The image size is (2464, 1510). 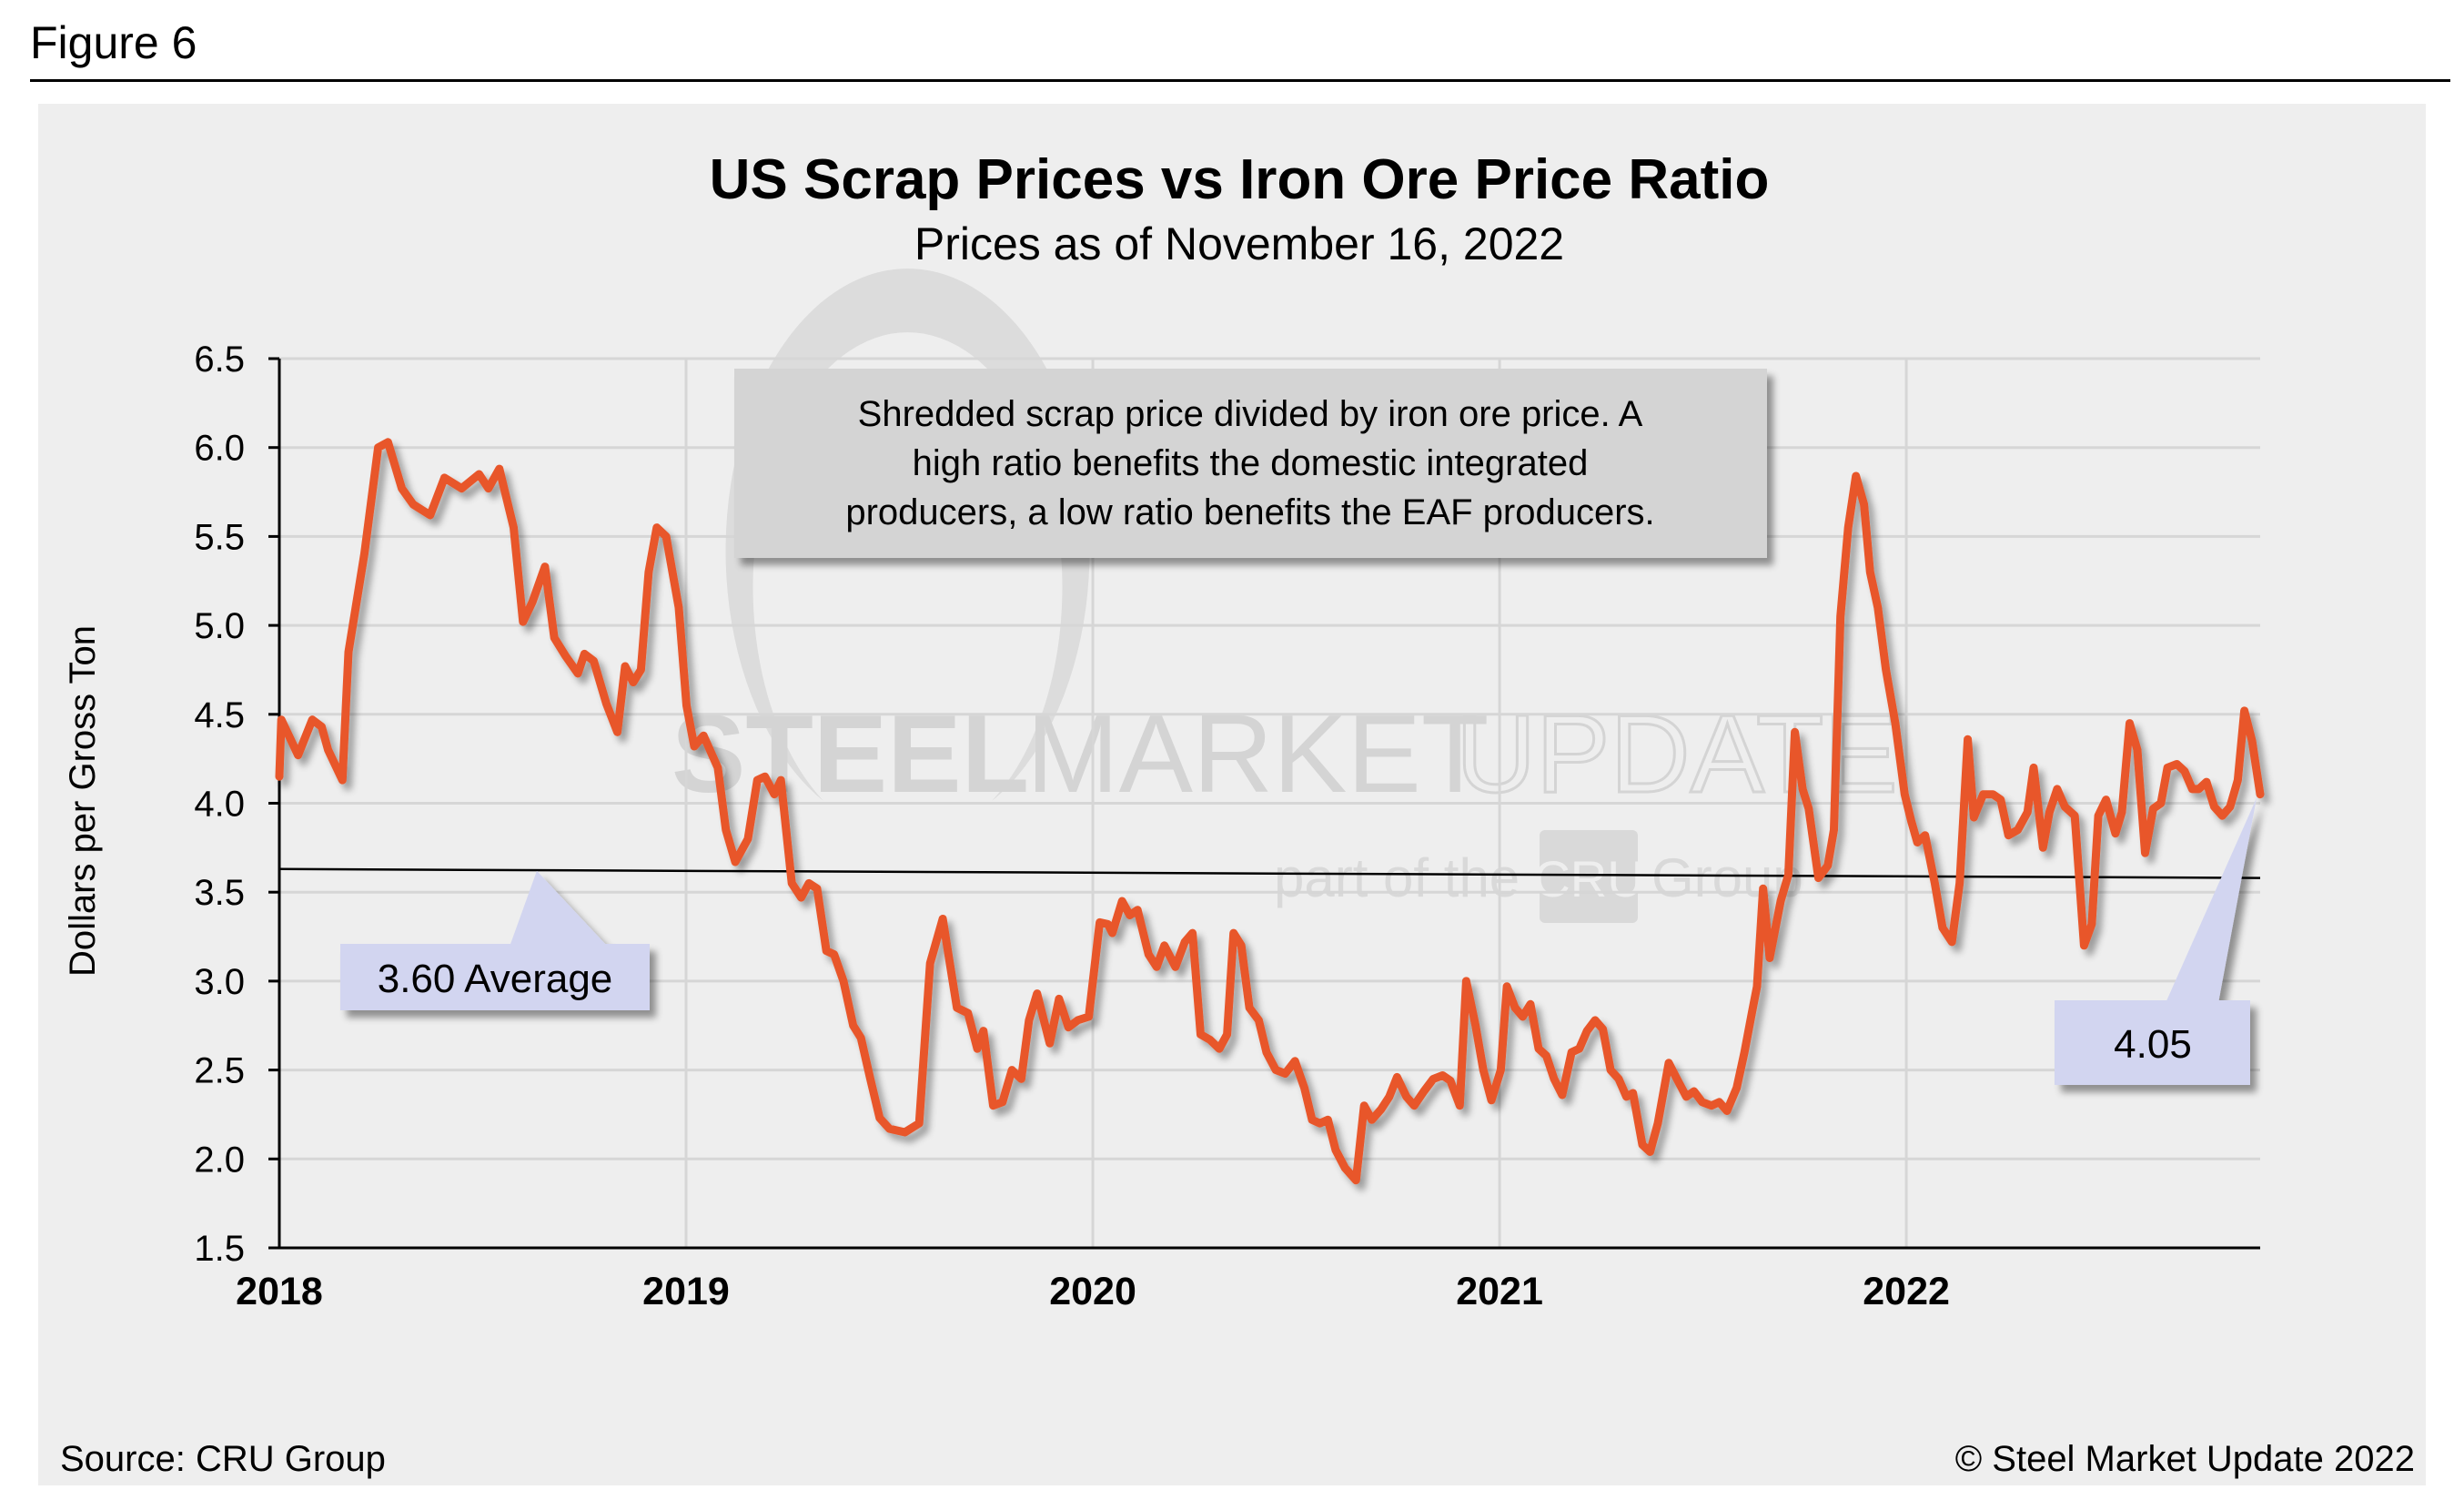 What do you see at coordinates (219, 1160) in the screenshot?
I see `y-tick-label: 2.0` at bounding box center [219, 1160].